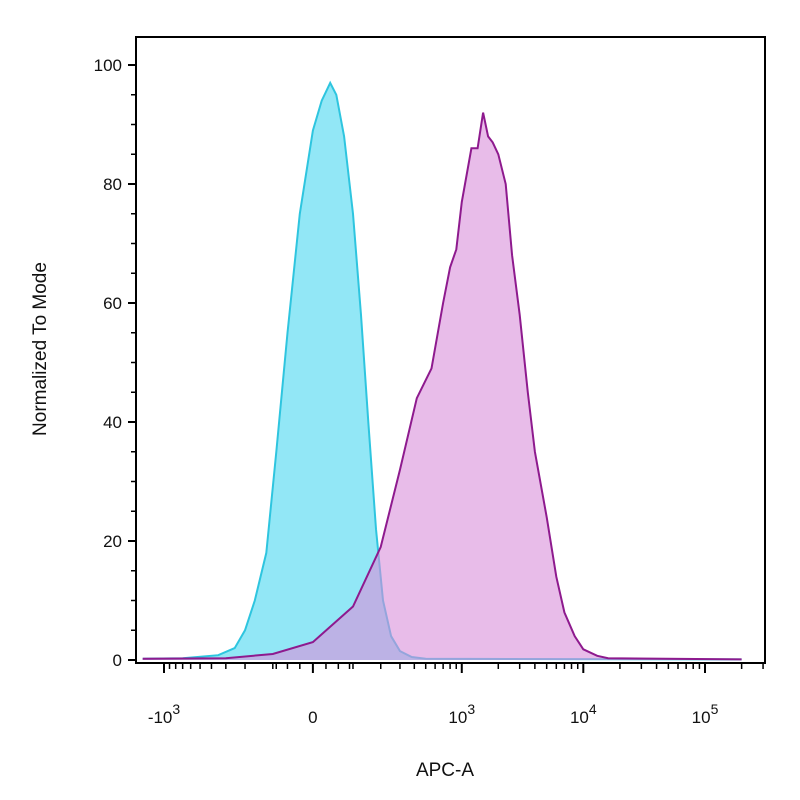  Describe the element at coordinates (112, 541) in the screenshot. I see `y-tick-label: 20` at that location.